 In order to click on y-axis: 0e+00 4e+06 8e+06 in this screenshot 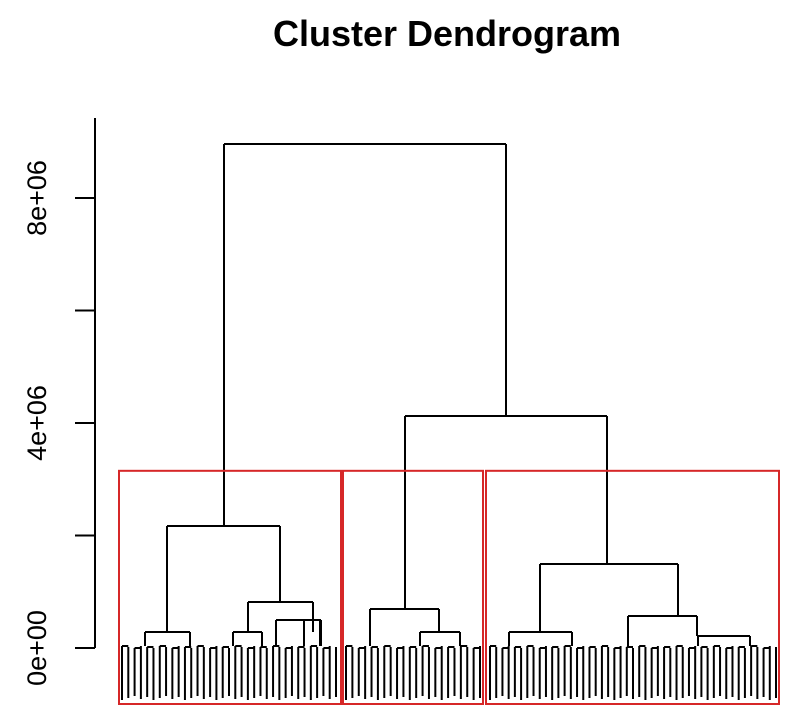, I will do `click(59, 402)`.